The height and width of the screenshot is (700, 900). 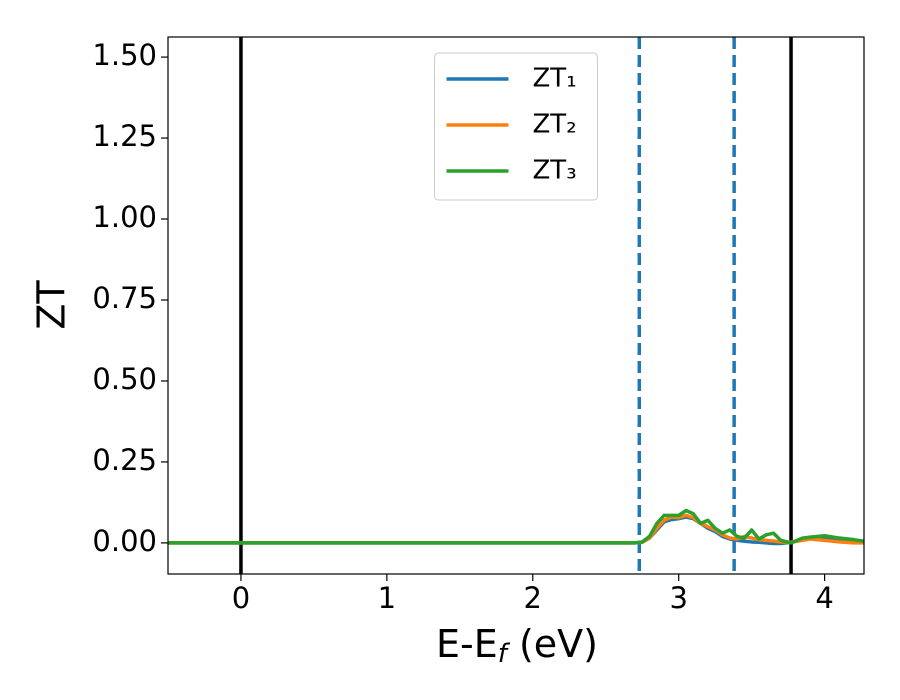 What do you see at coordinates (387, 598) in the screenshot?
I see `x-tick-label: 1` at bounding box center [387, 598].